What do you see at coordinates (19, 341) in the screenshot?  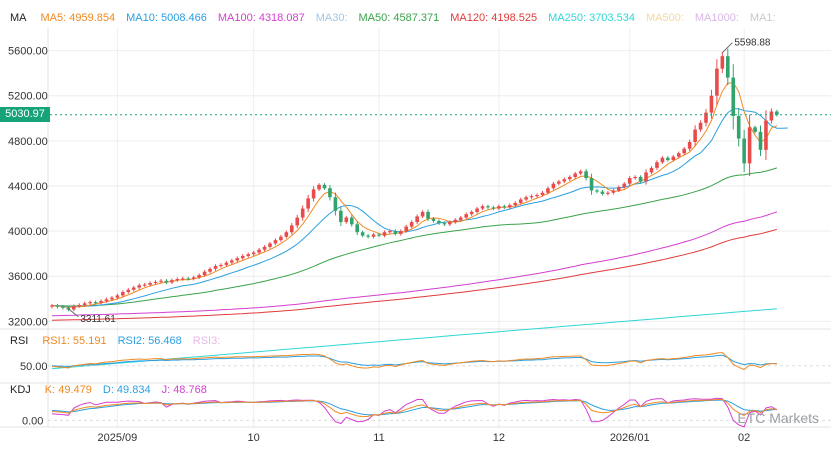 I see `rsi-label: RSI` at bounding box center [19, 341].